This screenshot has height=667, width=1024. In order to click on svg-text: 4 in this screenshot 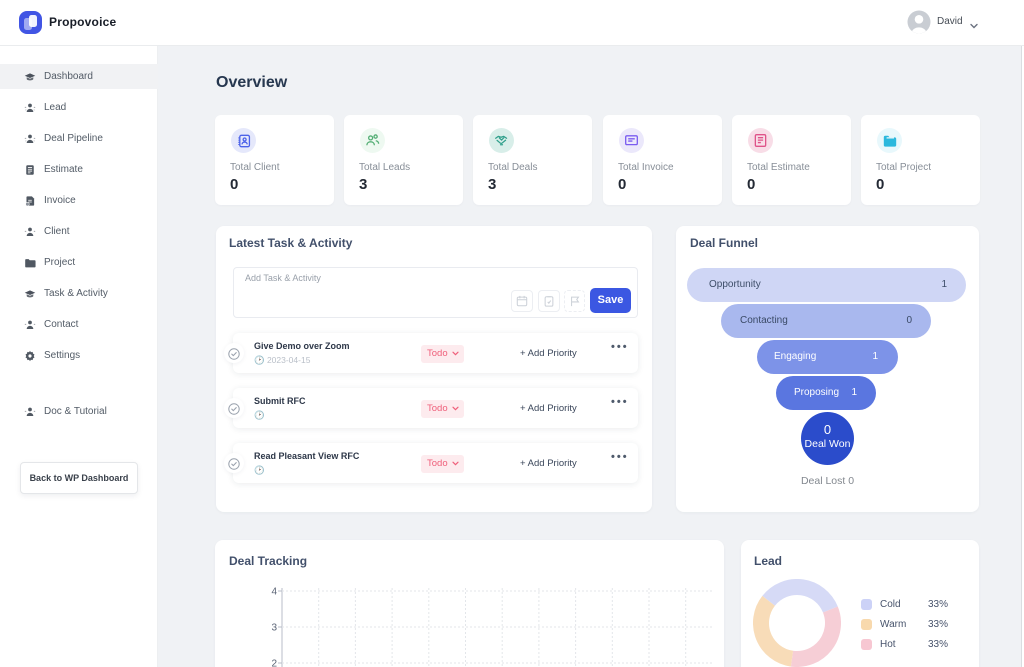, I will do `click(274, 592)`.